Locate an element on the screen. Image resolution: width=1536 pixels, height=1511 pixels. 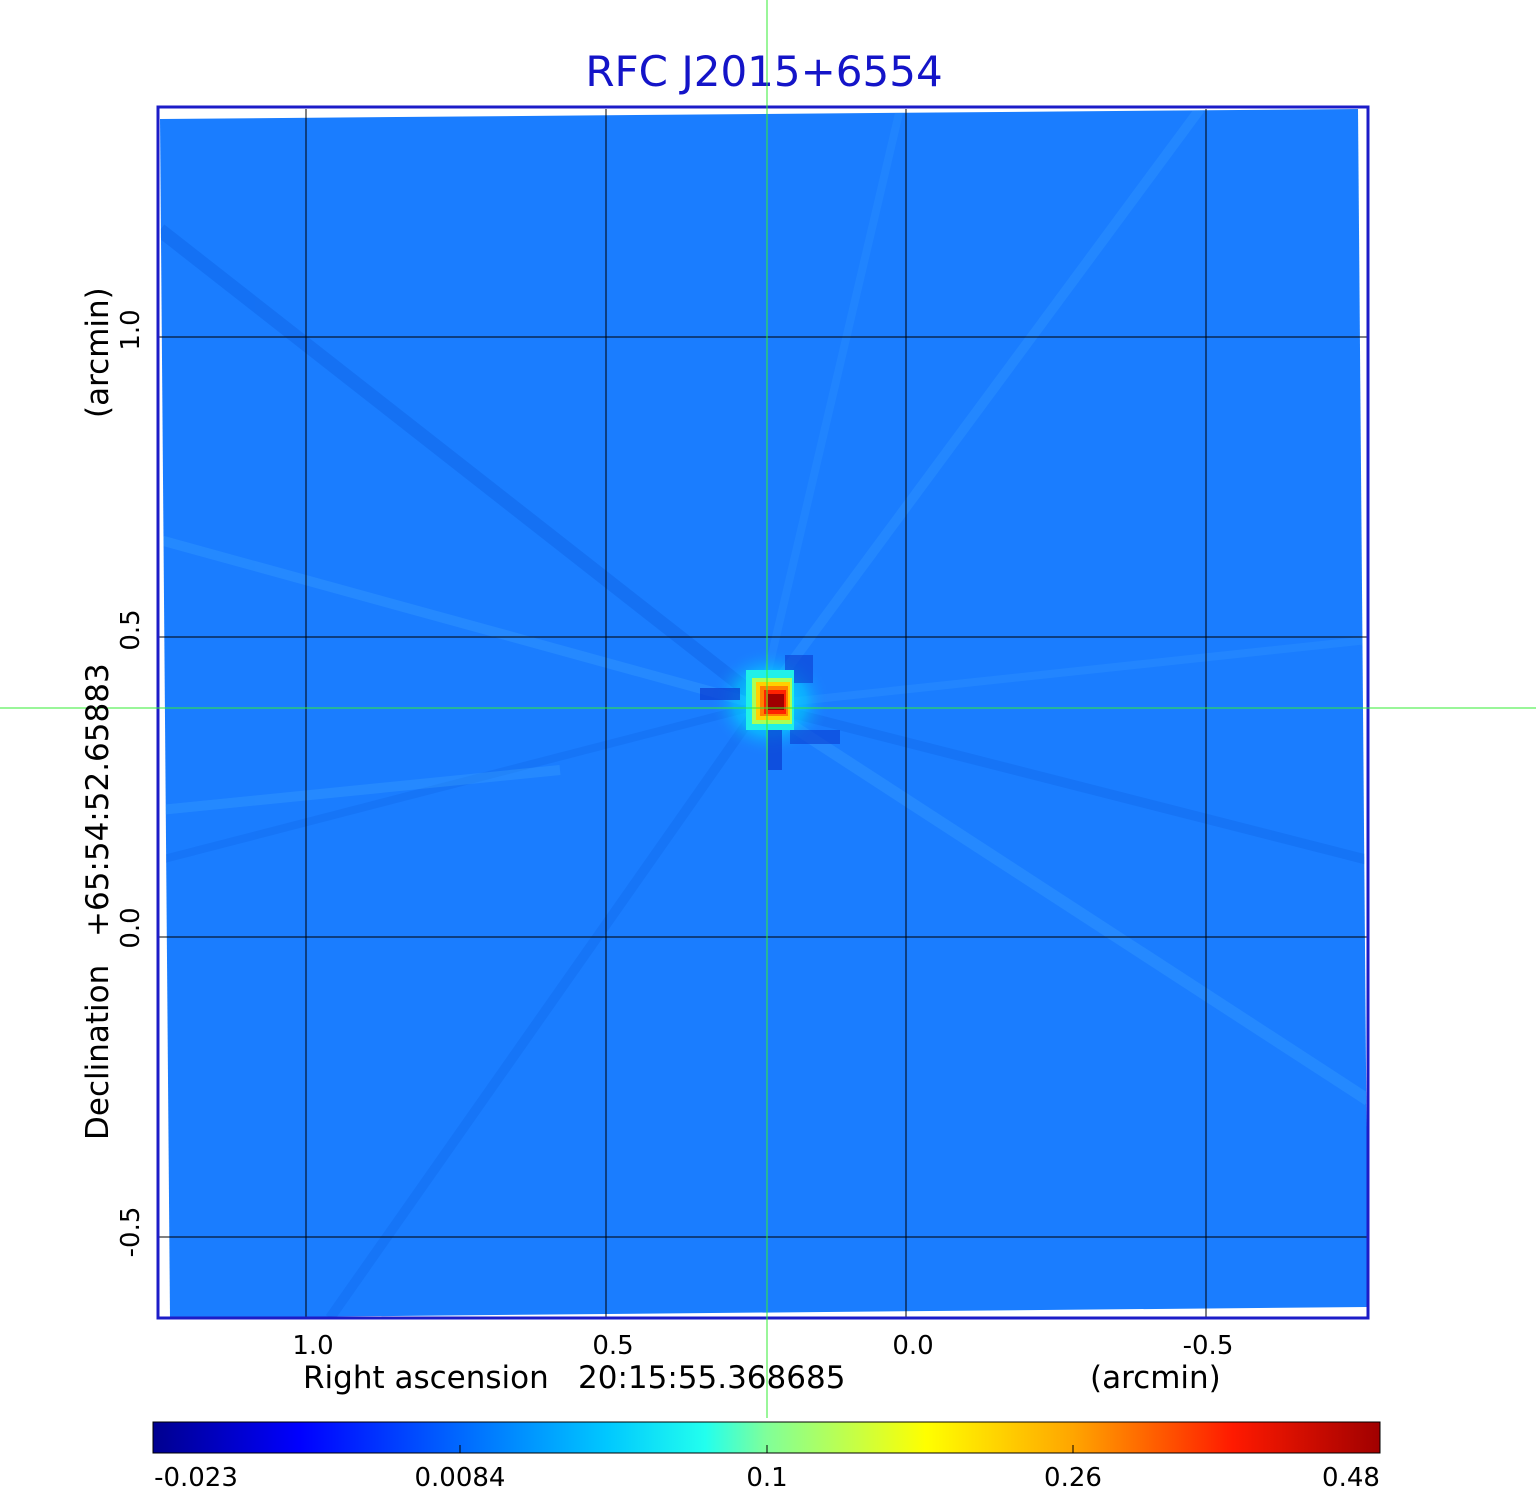
x-axis-label: Right ascension is located at coordinates (426, 1378).